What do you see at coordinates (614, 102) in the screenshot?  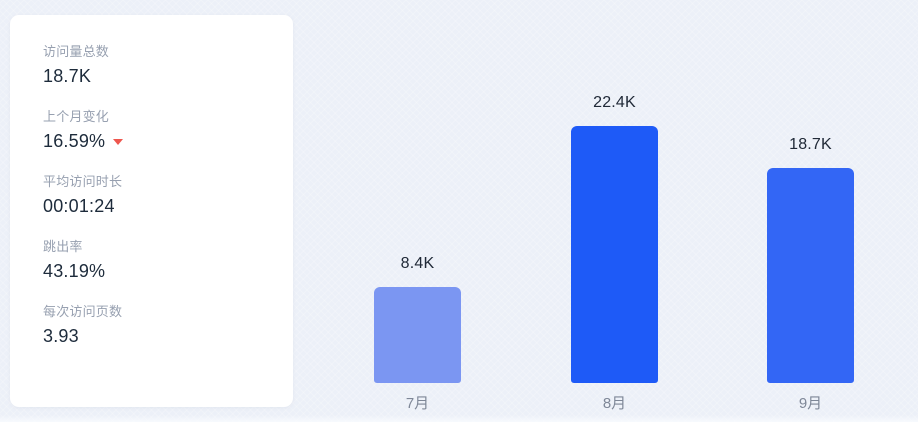 I see `bar-value-label: 22.4K` at bounding box center [614, 102].